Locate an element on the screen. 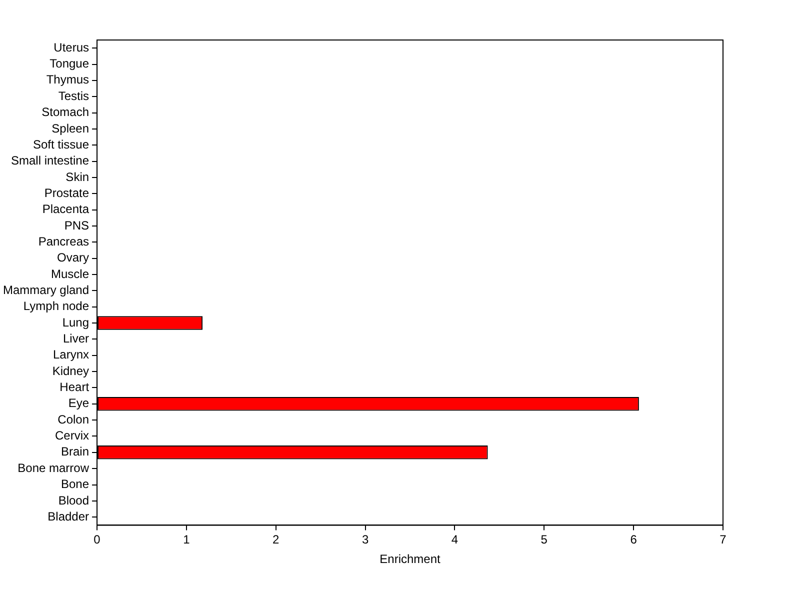 The width and height of the screenshot is (800, 599). y-tick-label: Blood is located at coordinates (74, 500).